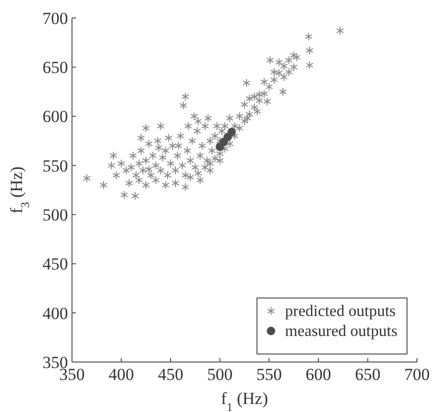 Image resolution: width=435 pixels, height=412 pixels. Describe the element at coordinates (55, 68) in the screenshot. I see `y-tick-label: 650` at that location.